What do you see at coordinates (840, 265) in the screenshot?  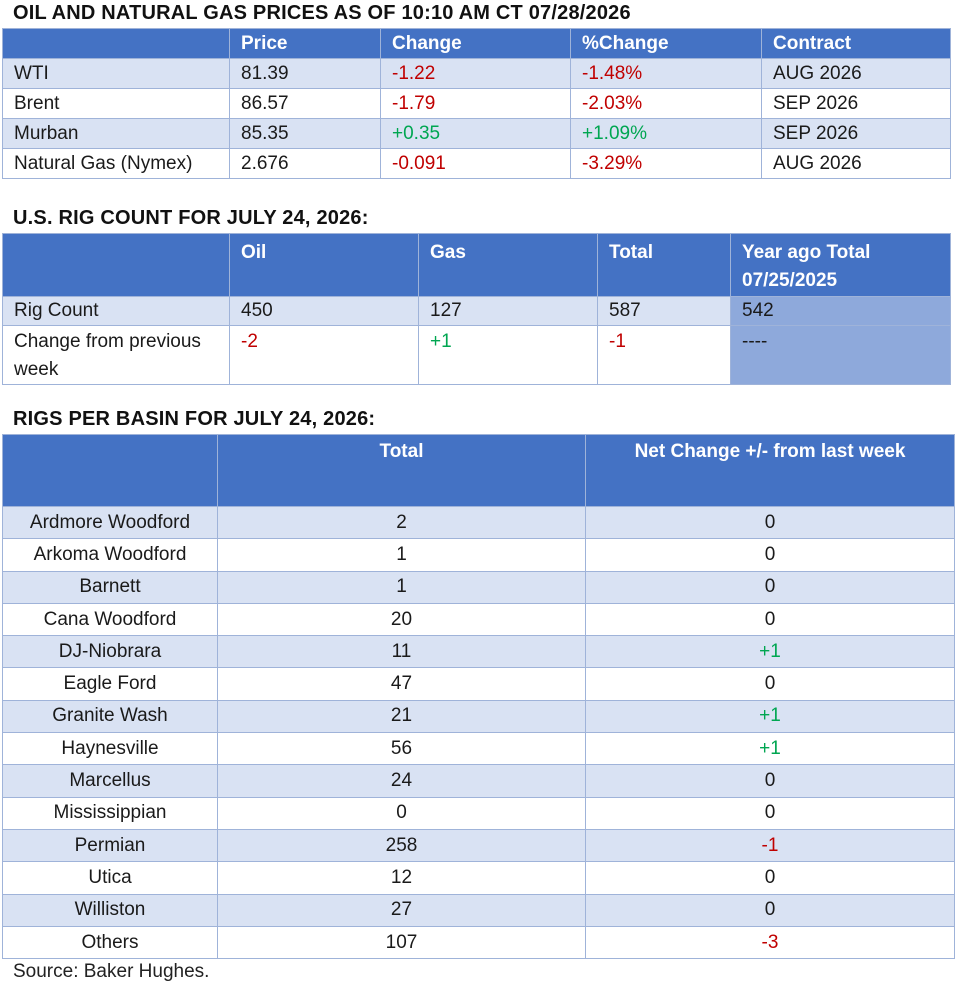 I see `rigs-header-year-ago: Year ago Total 07/25/2025` at bounding box center [840, 265].